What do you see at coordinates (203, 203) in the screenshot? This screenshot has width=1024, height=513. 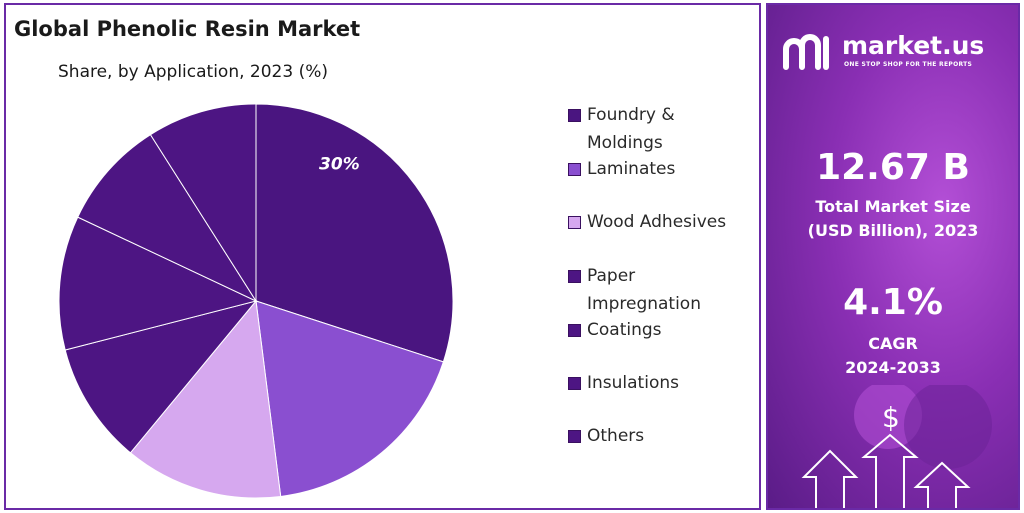 I see `pie-slice-others` at bounding box center [203, 203].